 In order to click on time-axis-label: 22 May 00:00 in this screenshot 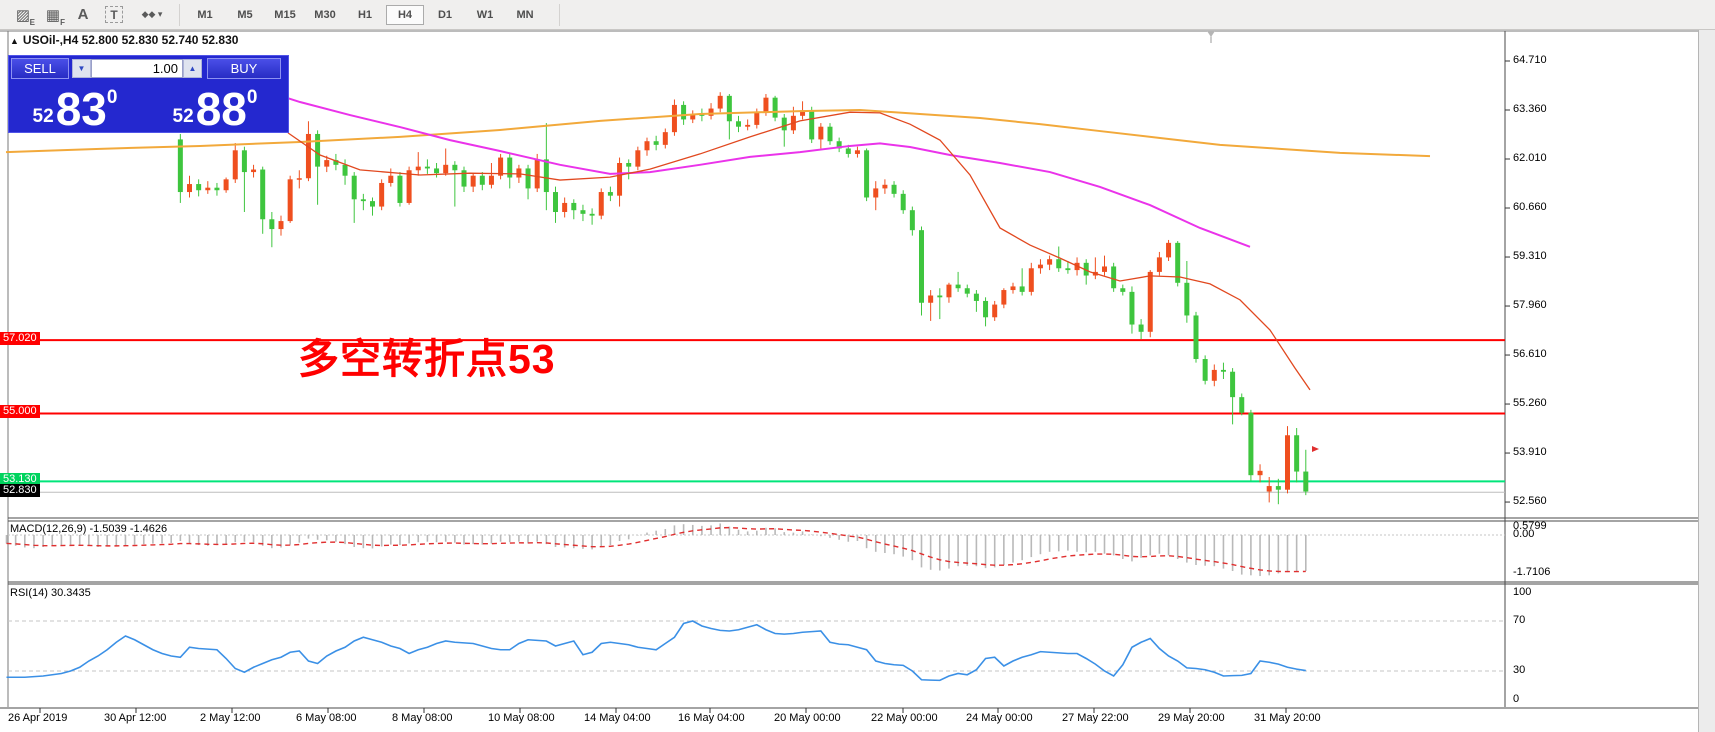, I will do `click(904, 718)`.